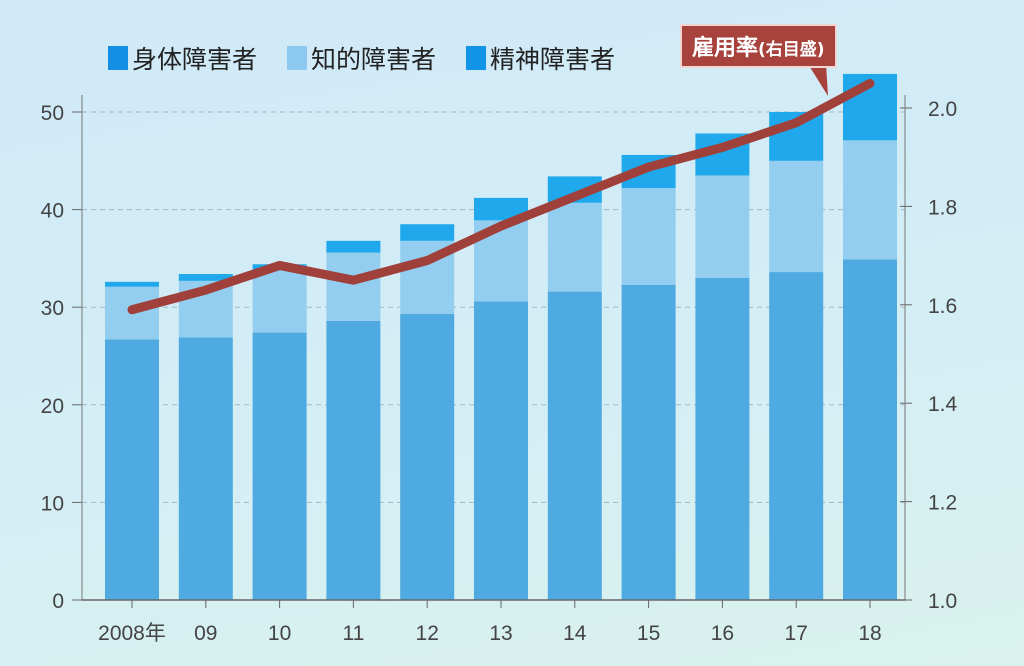  What do you see at coordinates (52, 113) in the screenshot?
I see `y-left-tick-label: 50` at bounding box center [52, 113].